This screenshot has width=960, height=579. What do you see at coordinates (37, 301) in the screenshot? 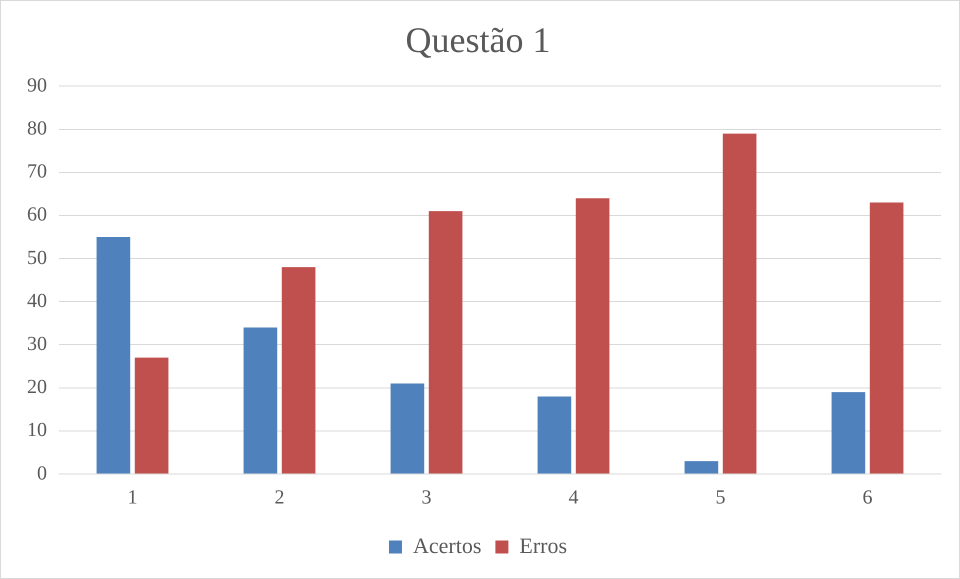
I see `y-tick-label: 40` at bounding box center [37, 301].